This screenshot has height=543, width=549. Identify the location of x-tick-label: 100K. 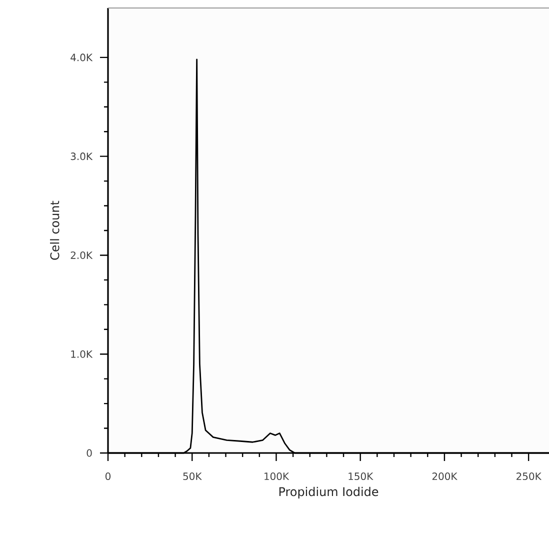
(277, 476).